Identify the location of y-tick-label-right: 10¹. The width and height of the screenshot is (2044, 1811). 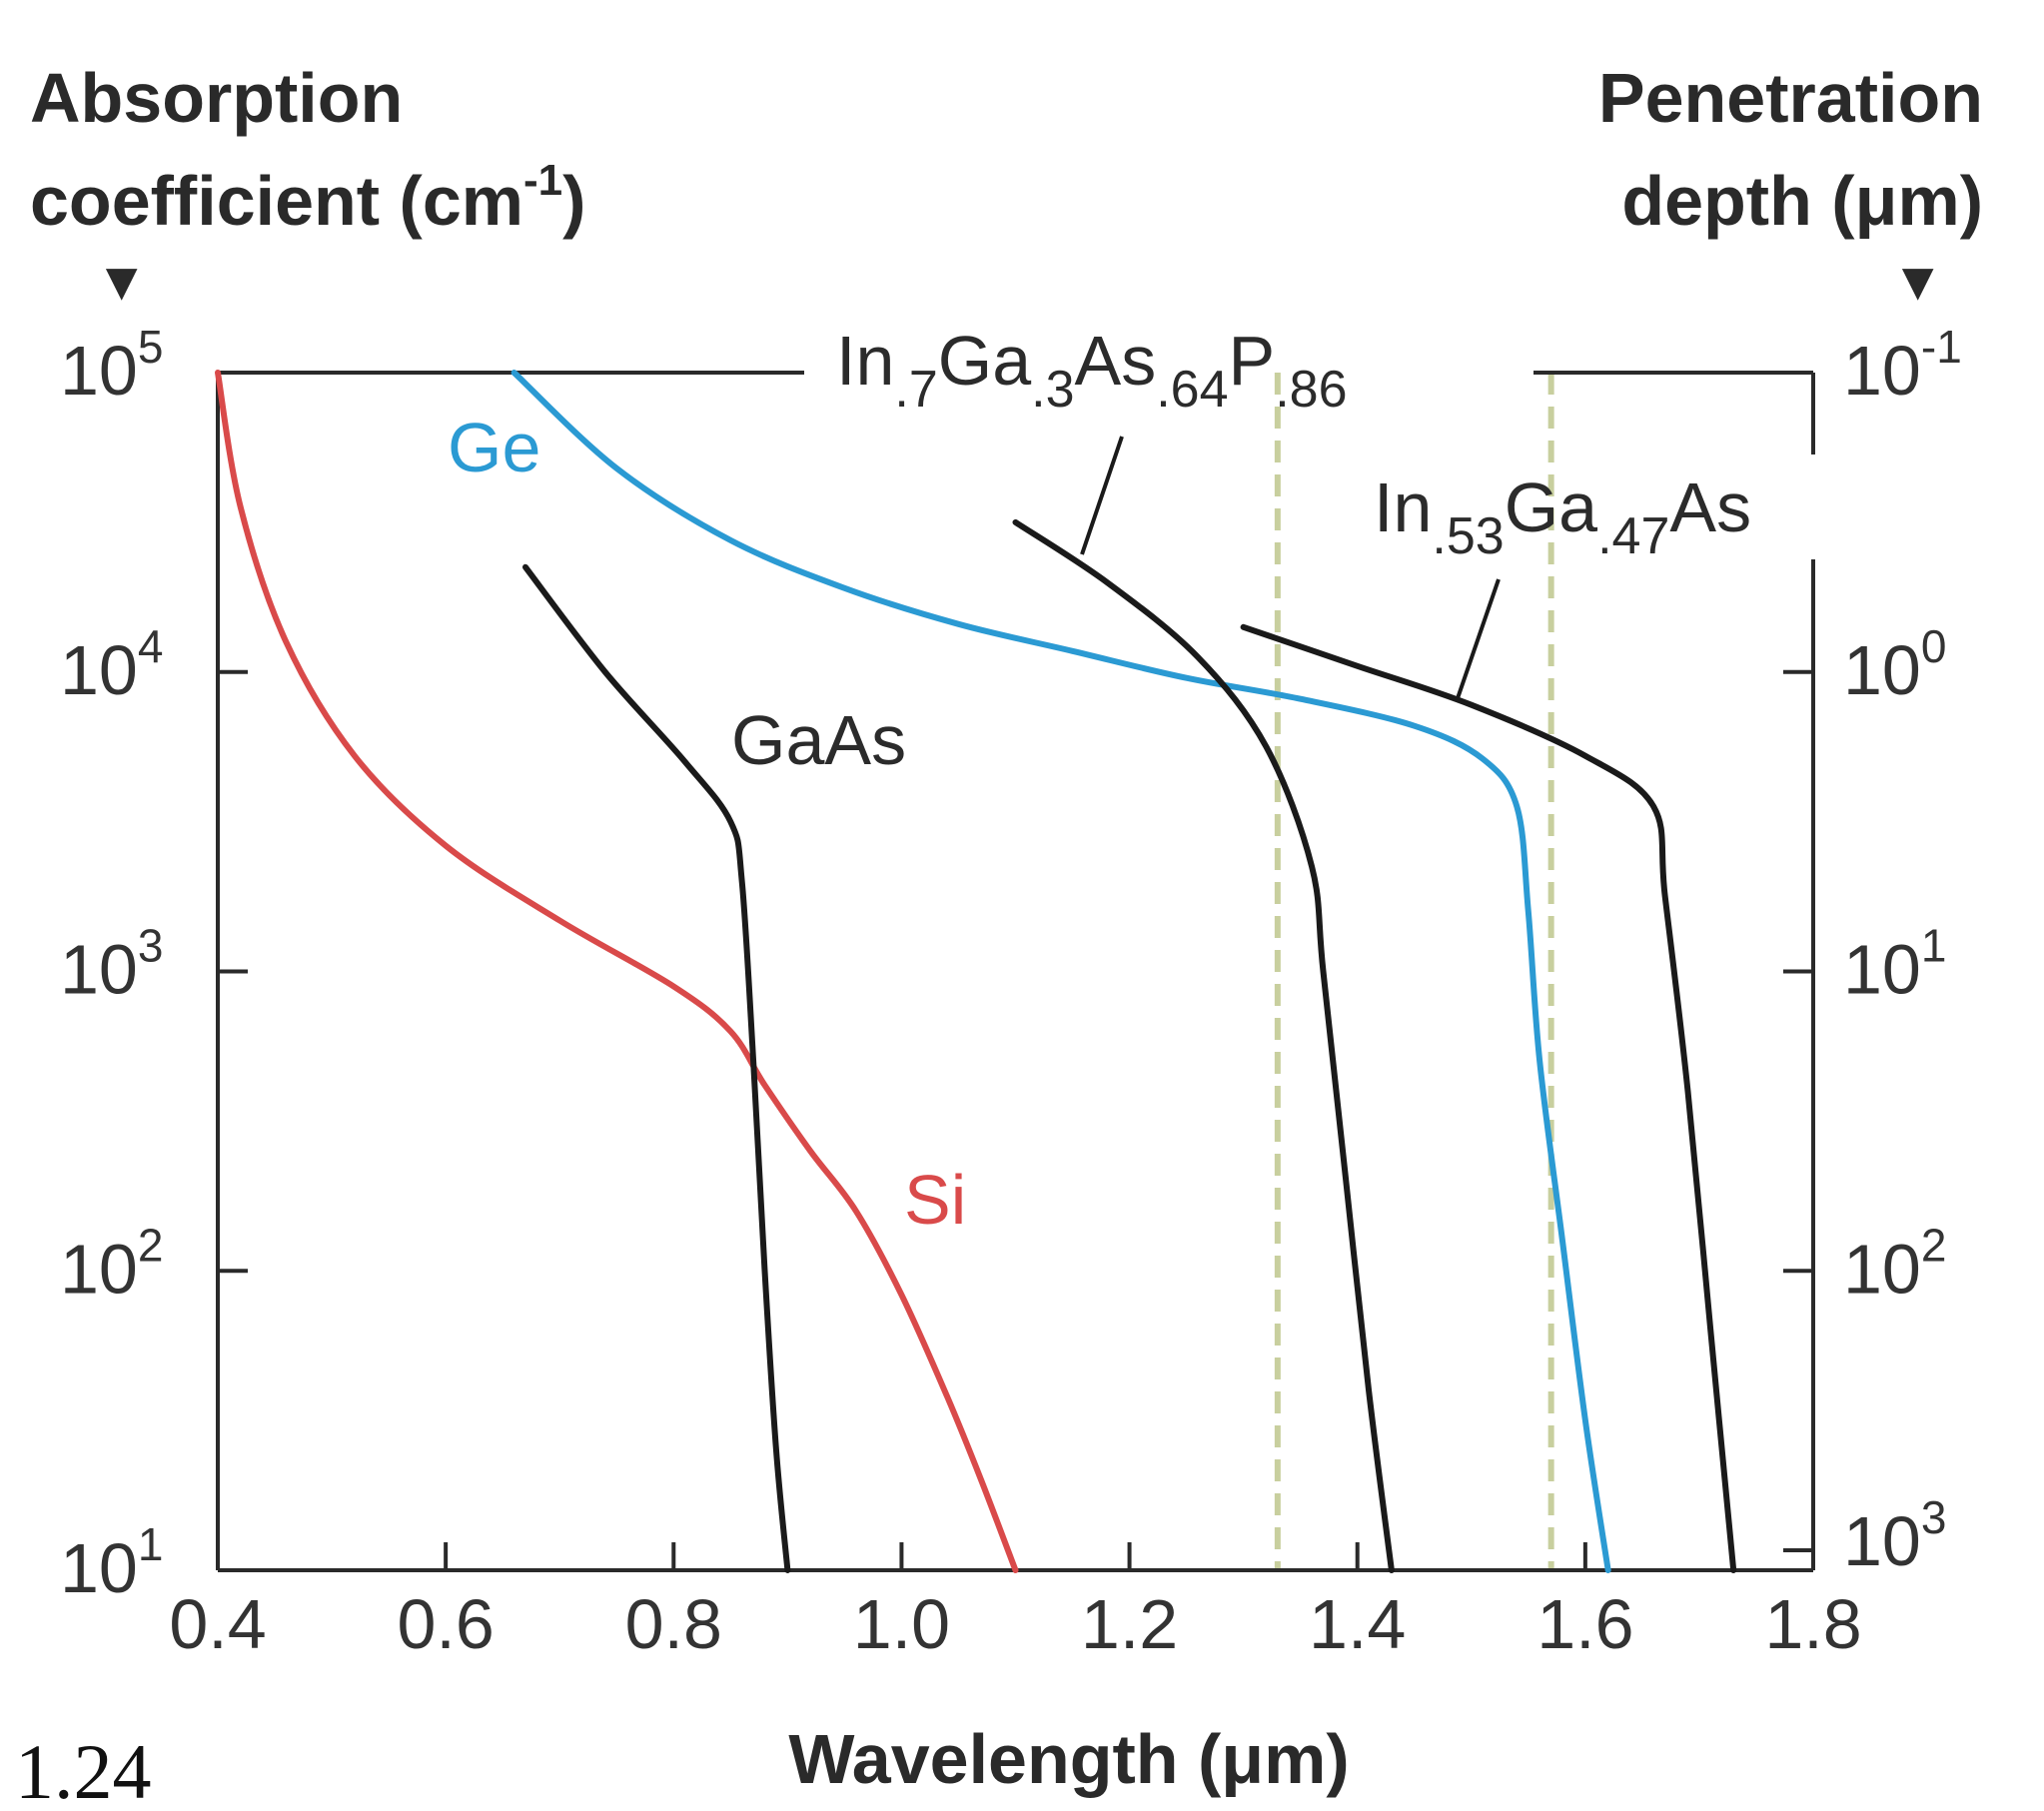
(1894, 965).